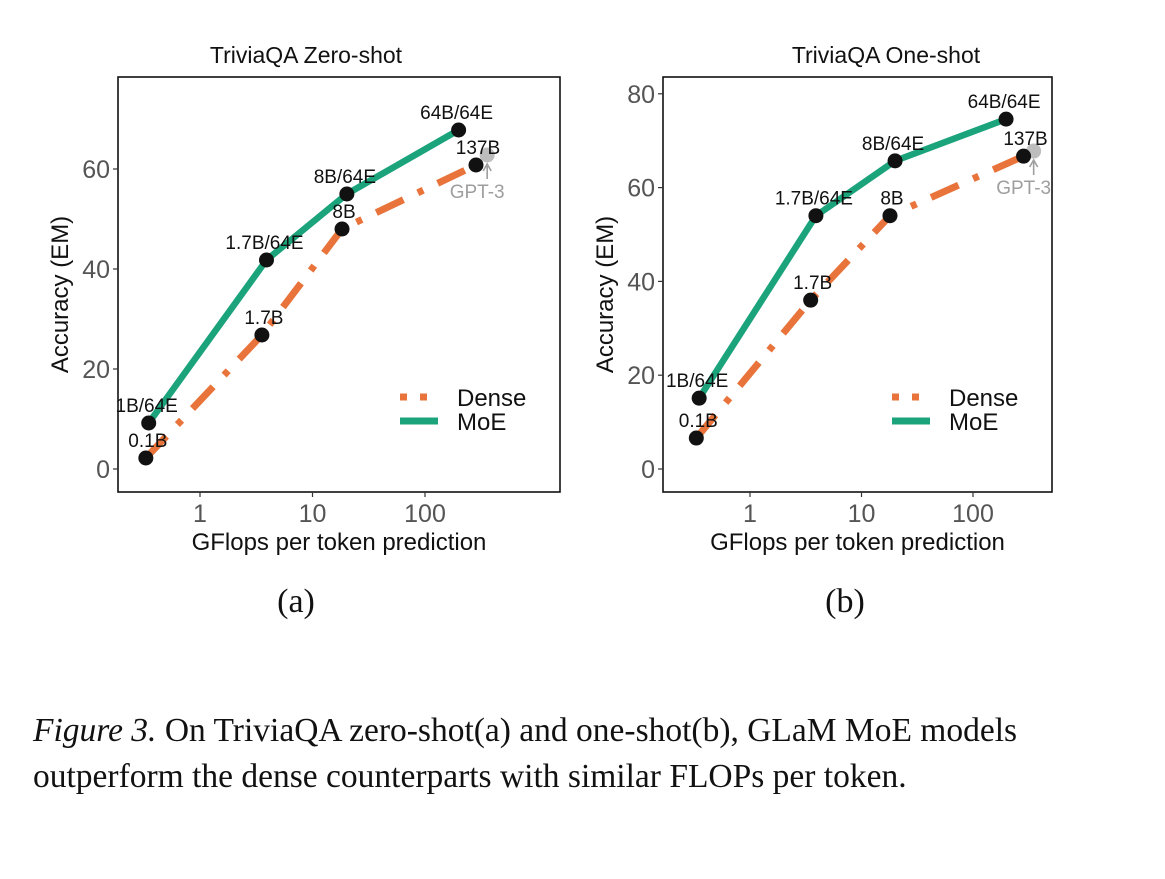 The width and height of the screenshot is (1165, 879). Describe the element at coordinates (845, 601) in the screenshot. I see `panel-label: (b)` at that location.